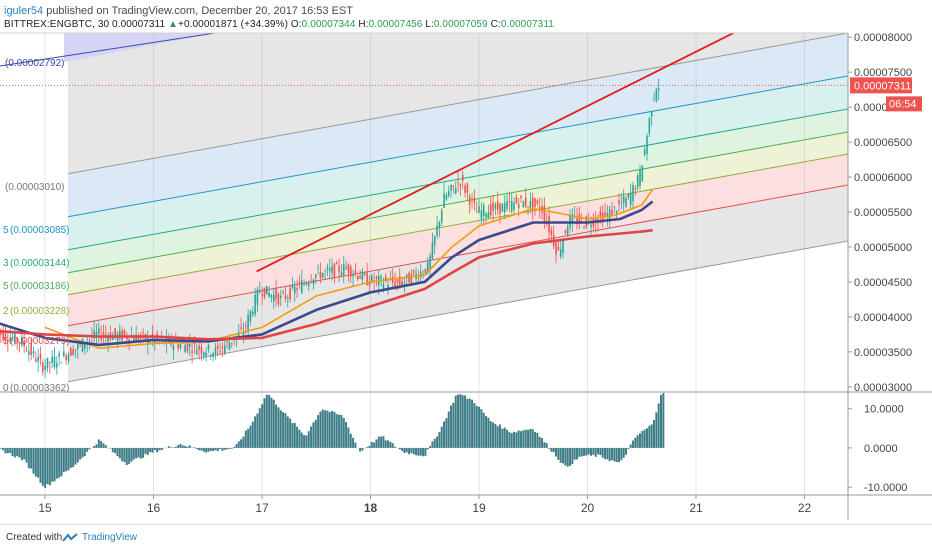  Describe the element at coordinates (6, 311) in the screenshot. I see `fib-prefix: 2` at that location.